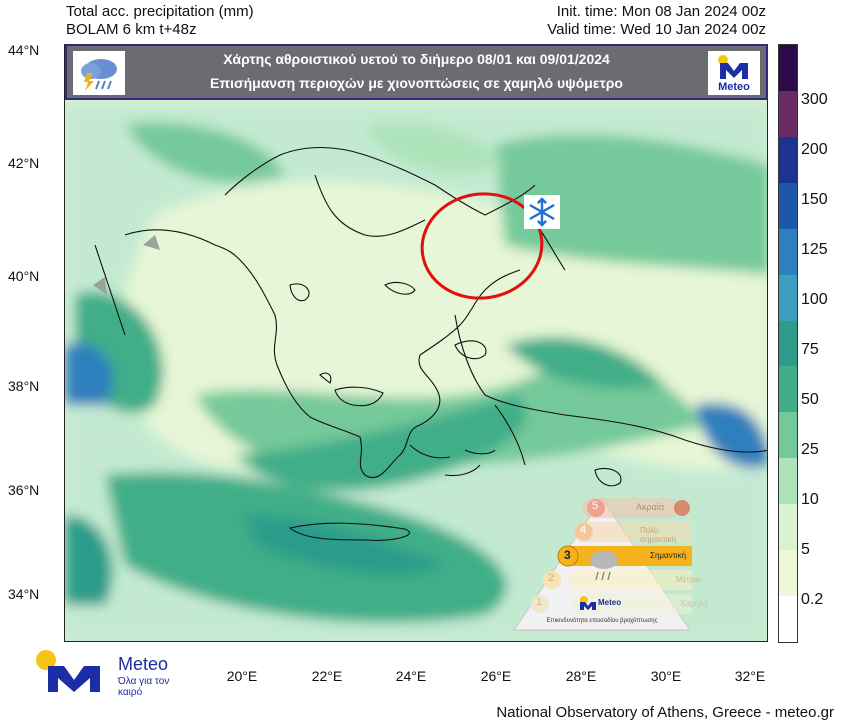  Describe the element at coordinates (694, 603) in the screenshot. I see `hazard-label-1: Χαμηλή` at that location.